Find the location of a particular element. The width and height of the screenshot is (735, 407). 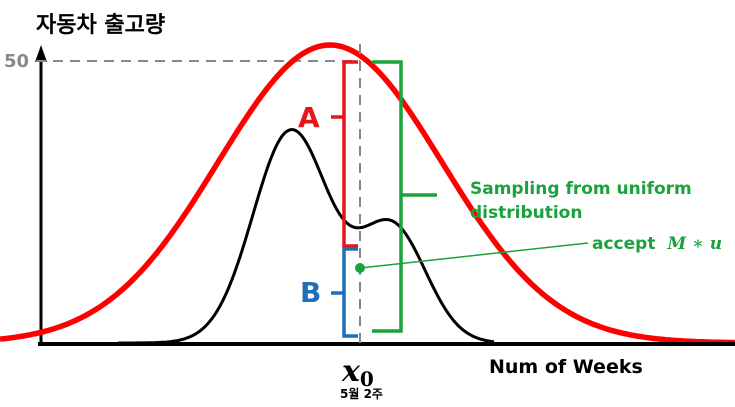

x0-caption: 5월 2주 is located at coordinates (361, 393).